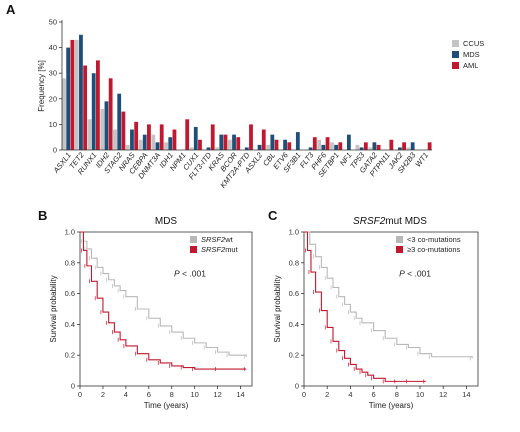  Describe the element at coordinates (149, 394) in the screenshot. I see `x-tick-label: 6` at that location.